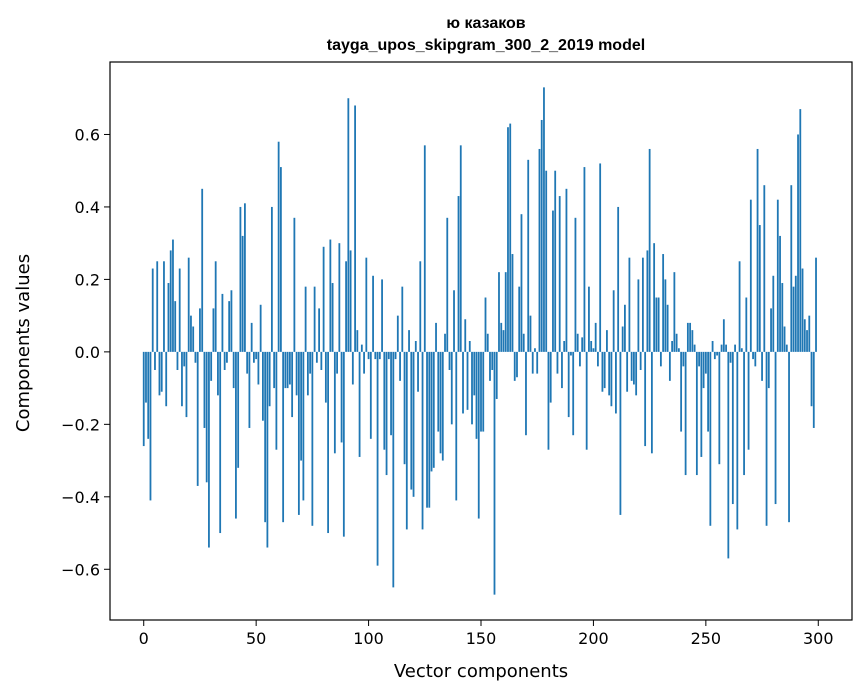  I want to click on y-tick-label: 0.6, so click(87, 134).